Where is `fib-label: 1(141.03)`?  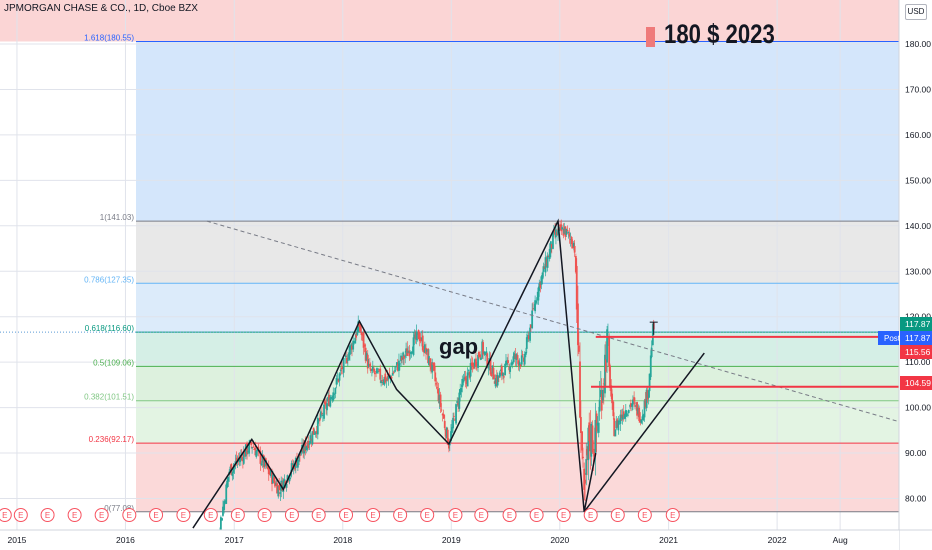
fib-label: 1(141.03) is located at coordinates (117, 217).